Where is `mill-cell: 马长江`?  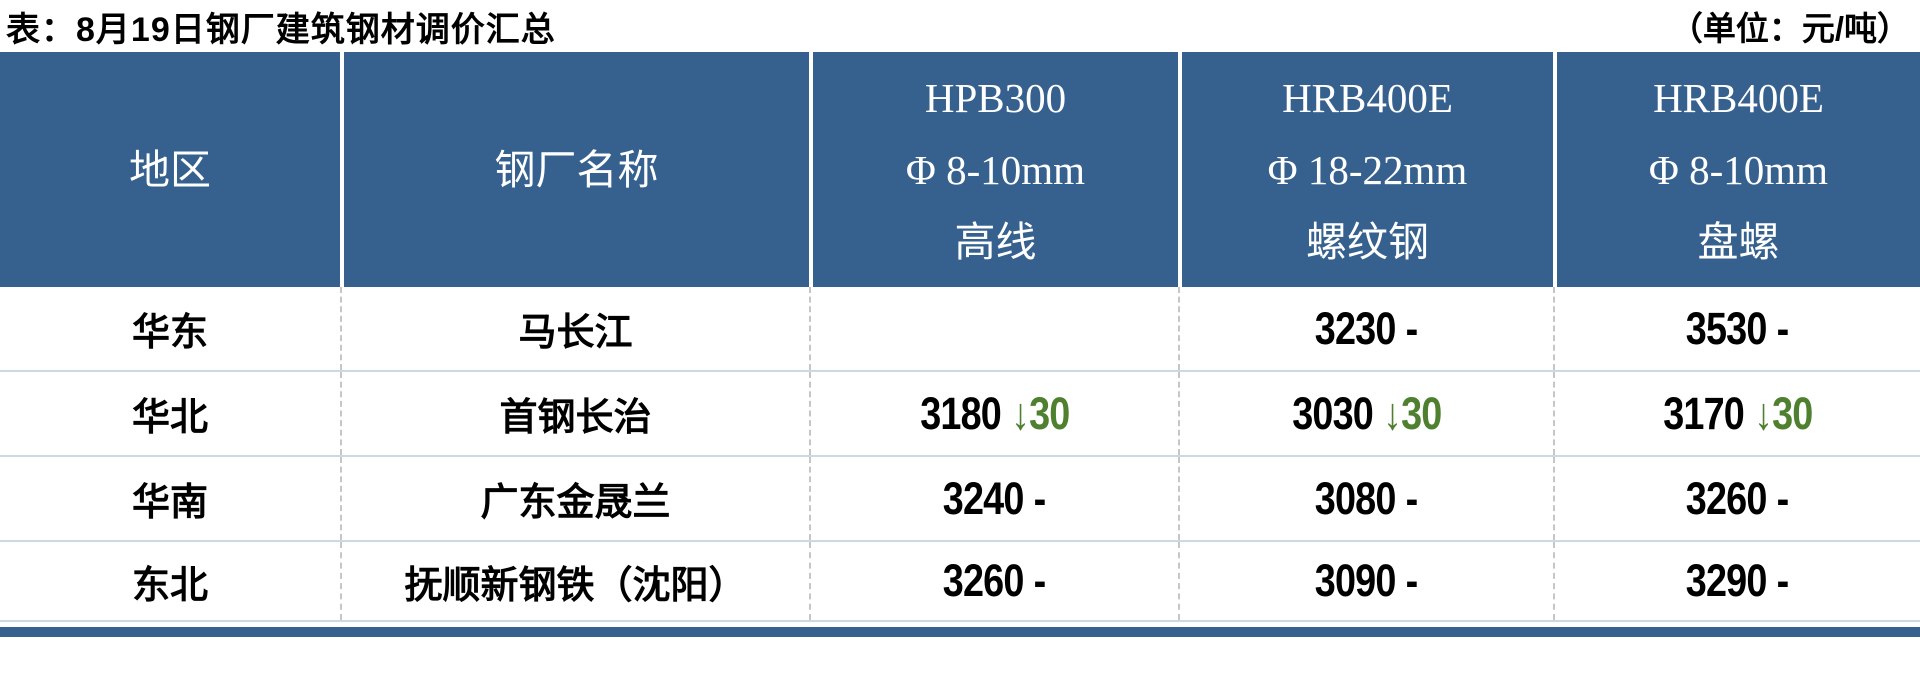
mill-cell: 马长江 is located at coordinates (574, 328).